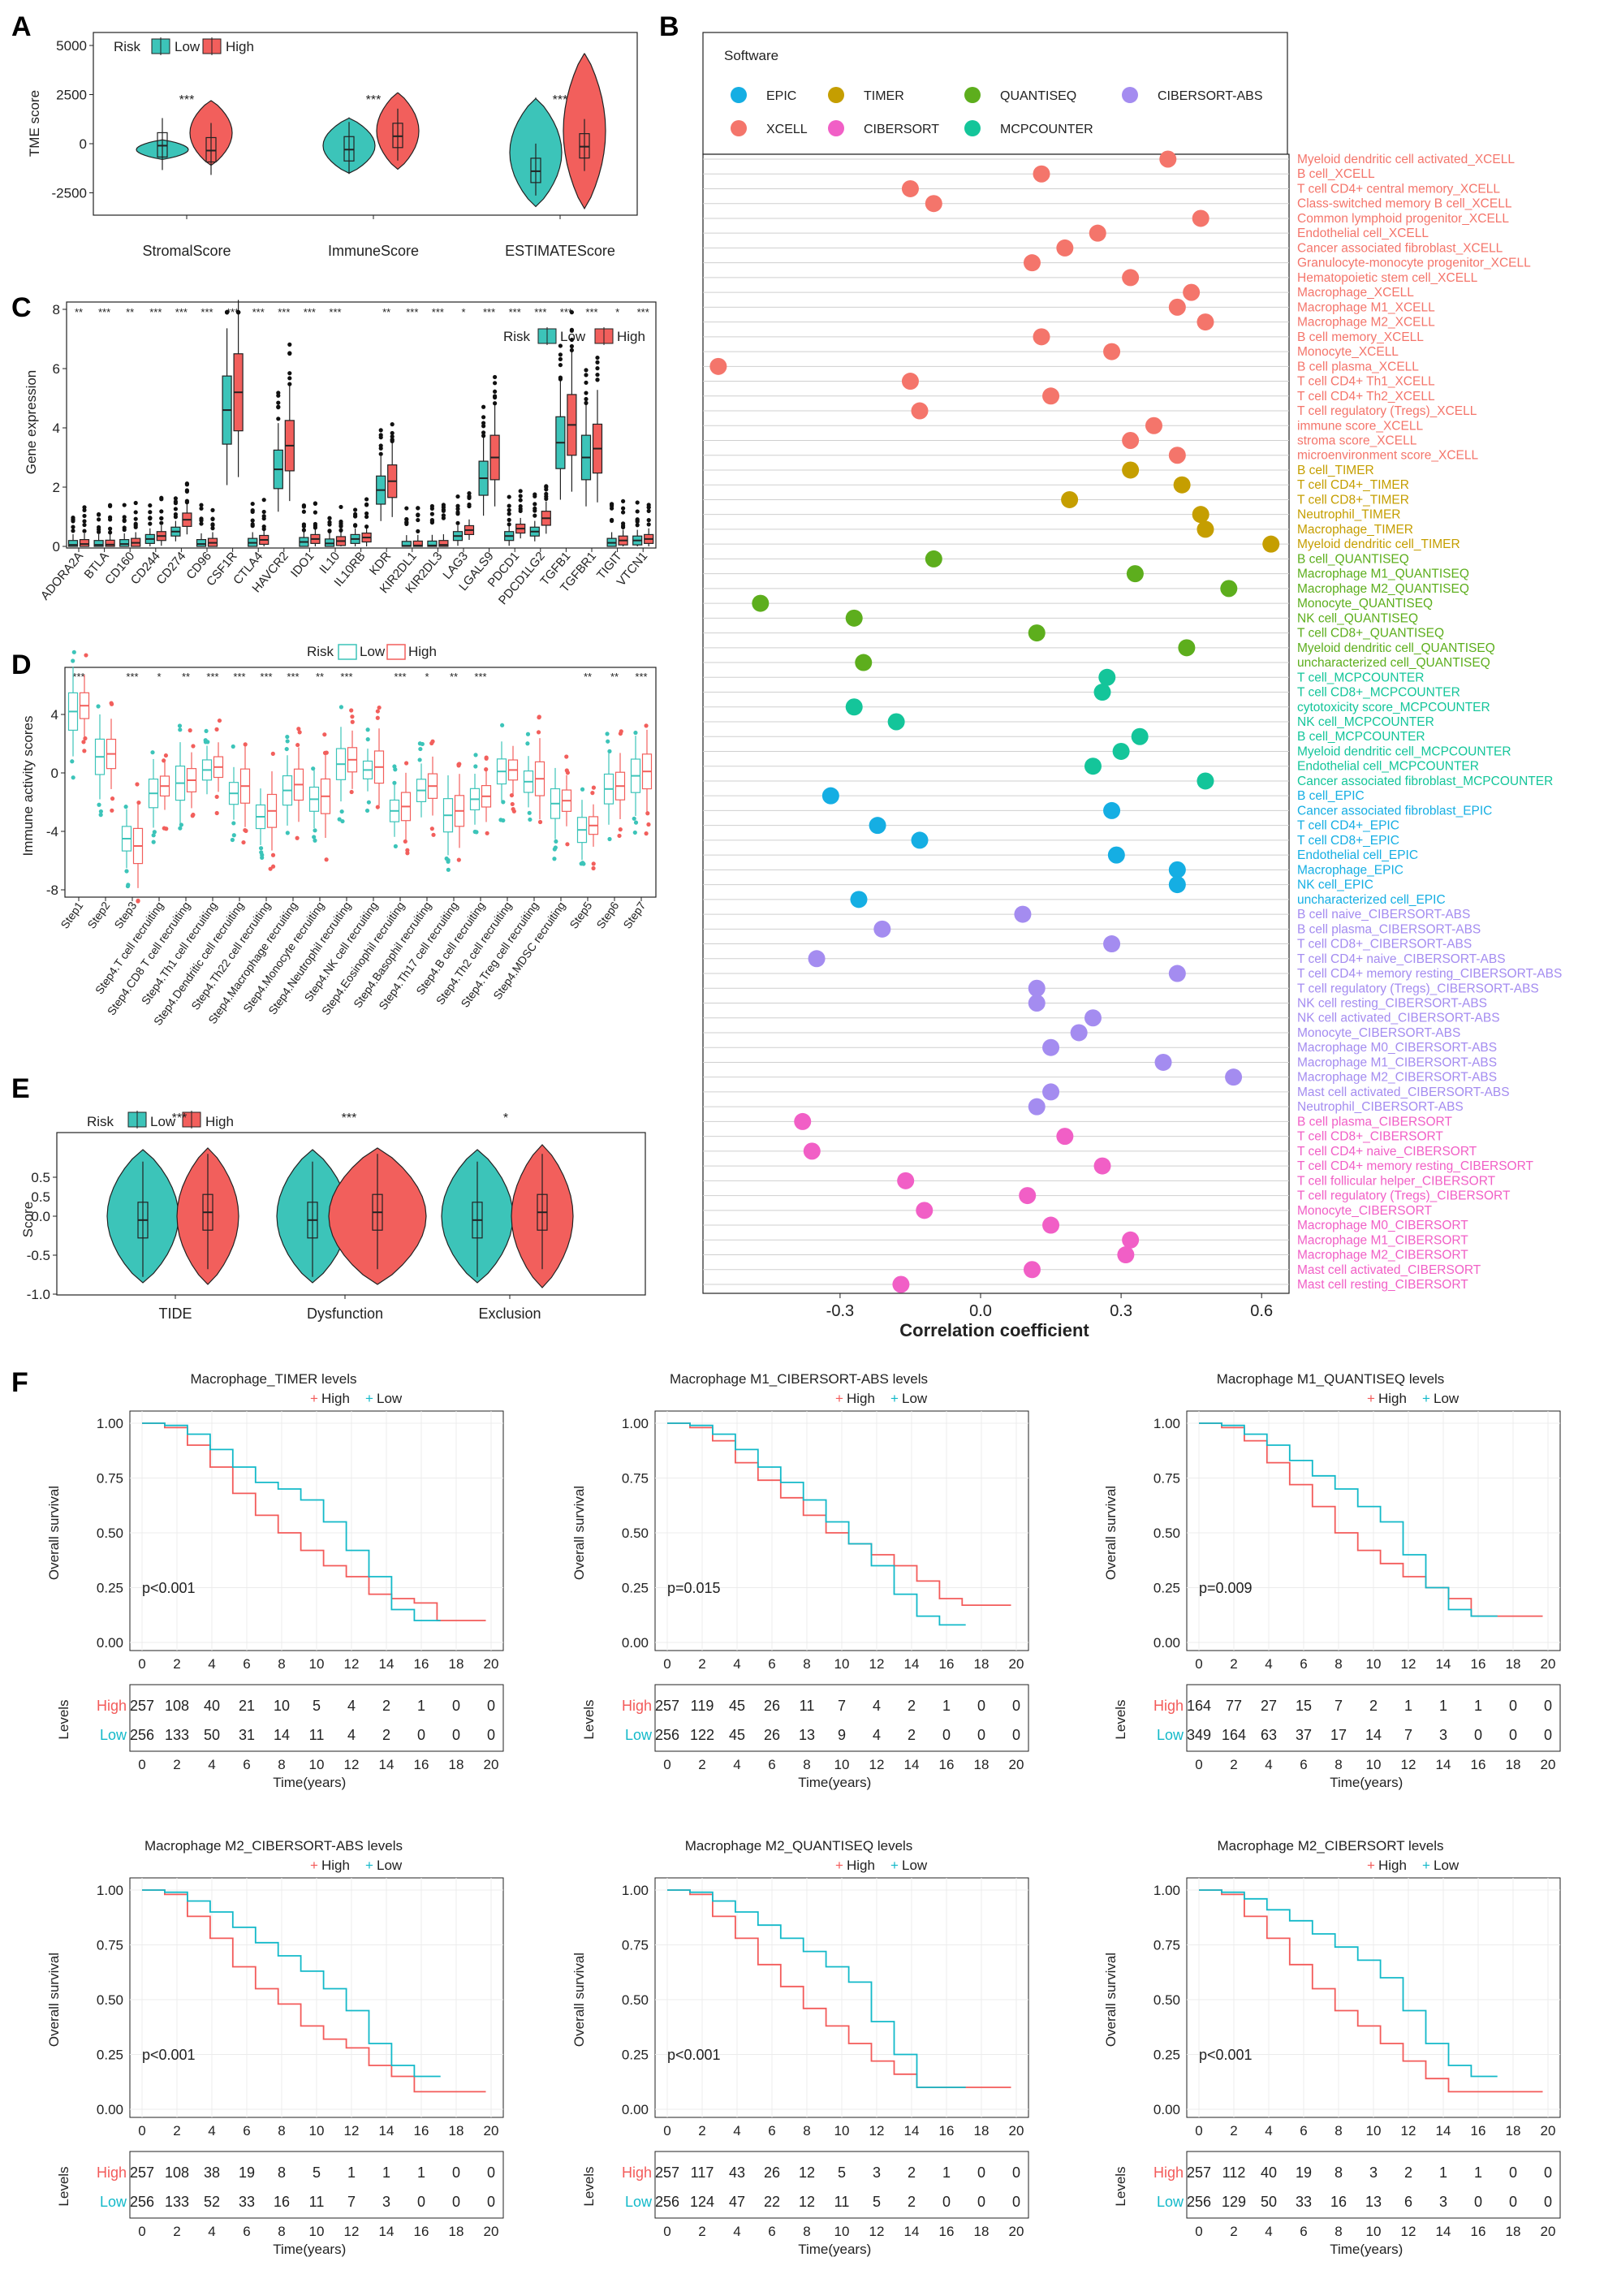 This screenshot has height=2296, width=1604. Describe the element at coordinates (912, 2130) in the screenshot. I see `x-tick-label: 14` at that location.